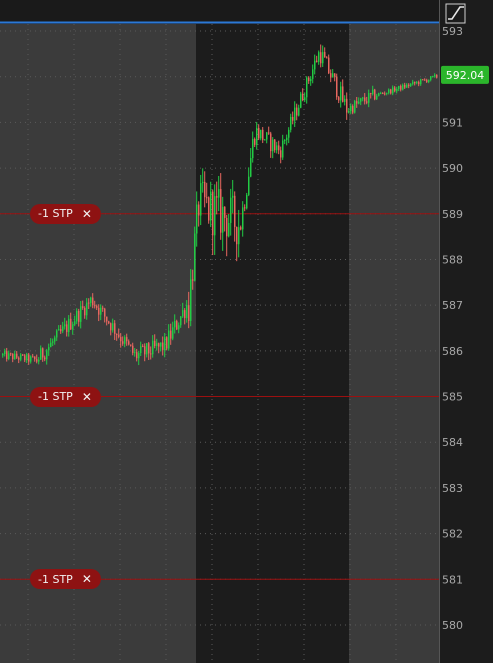 Image resolution: width=493 pixels, height=663 pixels. I want to click on diagonal-line-icon, so click(455, 13).